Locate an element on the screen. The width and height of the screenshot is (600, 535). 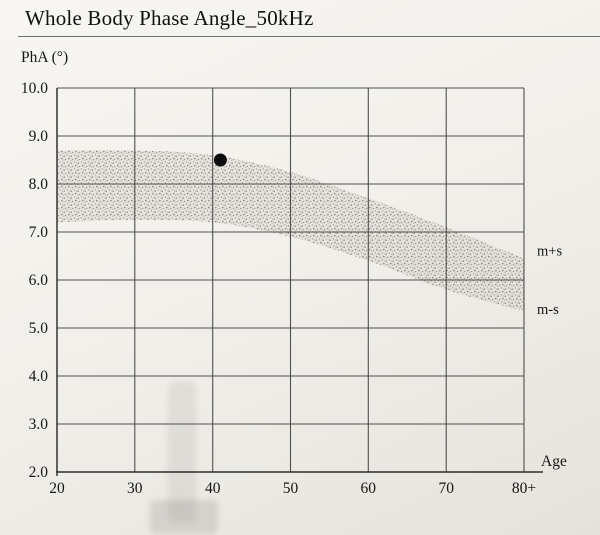
y-tick-label: 2.0 is located at coordinates (39, 472).